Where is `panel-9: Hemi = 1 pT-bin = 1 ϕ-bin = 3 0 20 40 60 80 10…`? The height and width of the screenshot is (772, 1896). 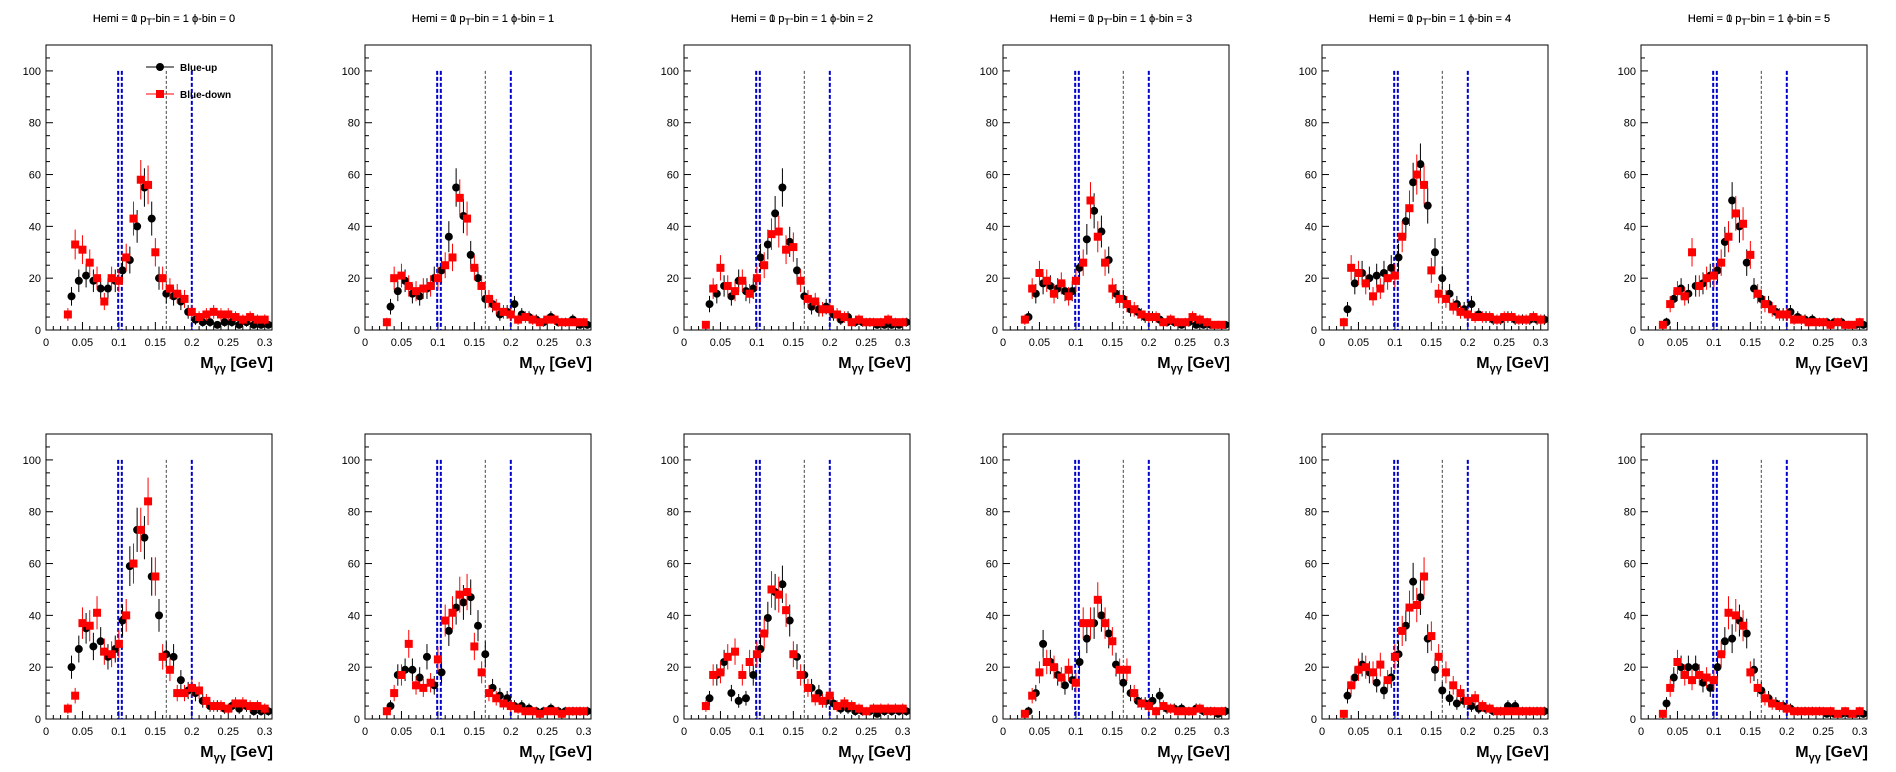 panel-9: Hemi = 1 pT-bin = 1 ϕ-bin = 3 0 20 40 60 80 10… is located at coordinates (1105, 388).